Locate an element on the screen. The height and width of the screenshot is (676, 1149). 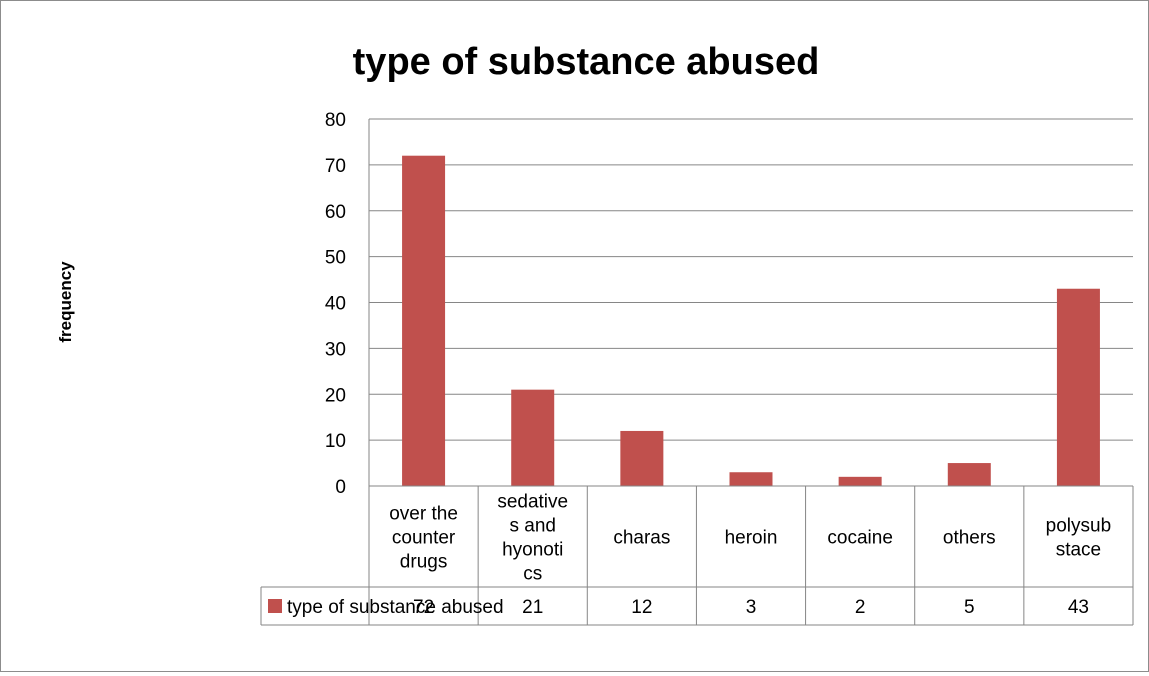
data-table-value: 21 is located at coordinates (532, 607).